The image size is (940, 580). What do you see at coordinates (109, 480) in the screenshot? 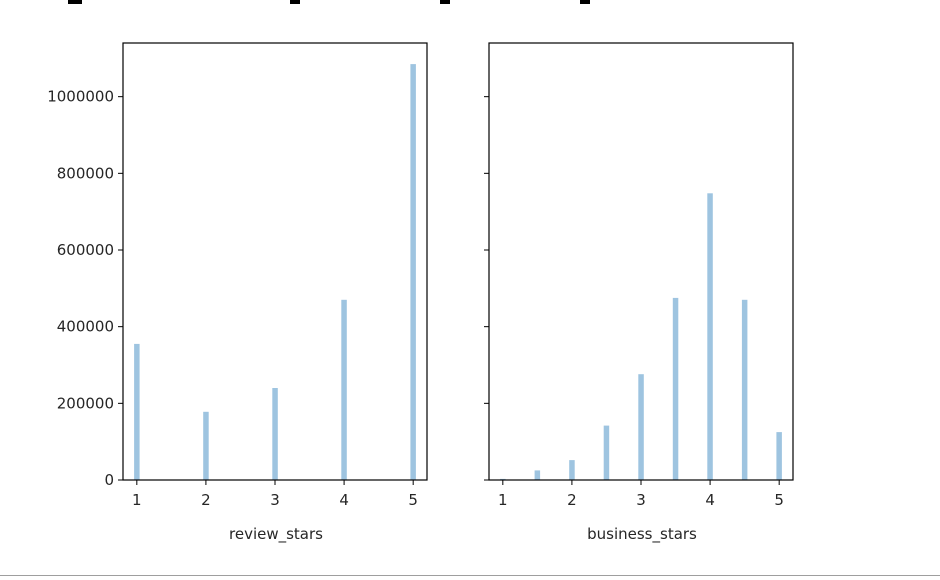
I see `y-tick-label: 0` at bounding box center [109, 480].